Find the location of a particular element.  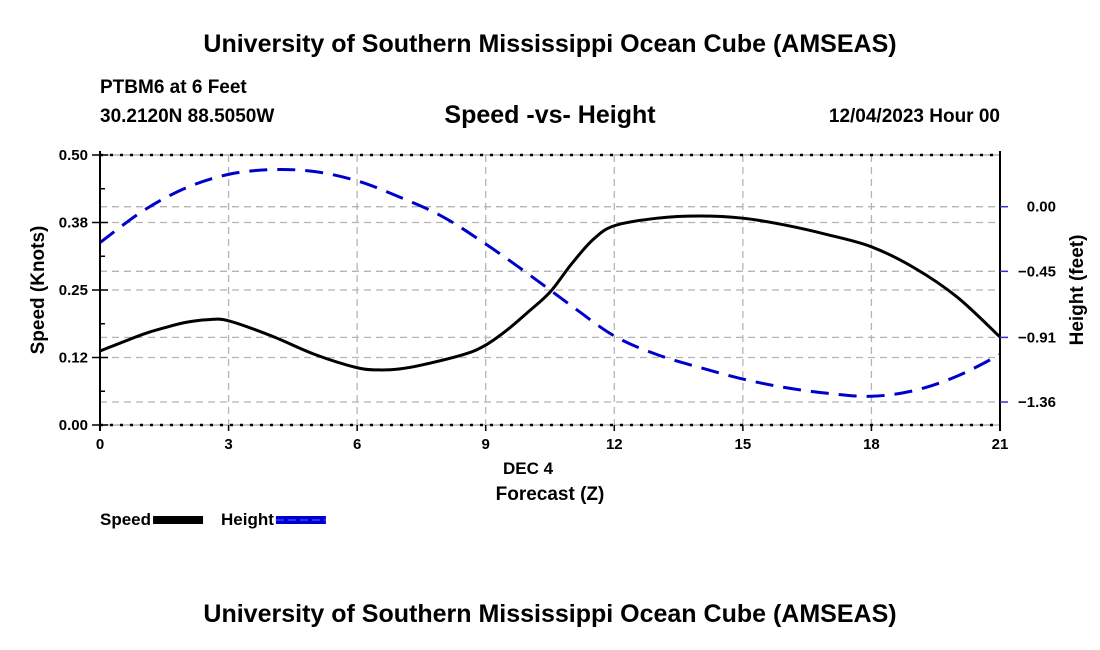

legend: Speed Height is located at coordinates (213, 519).